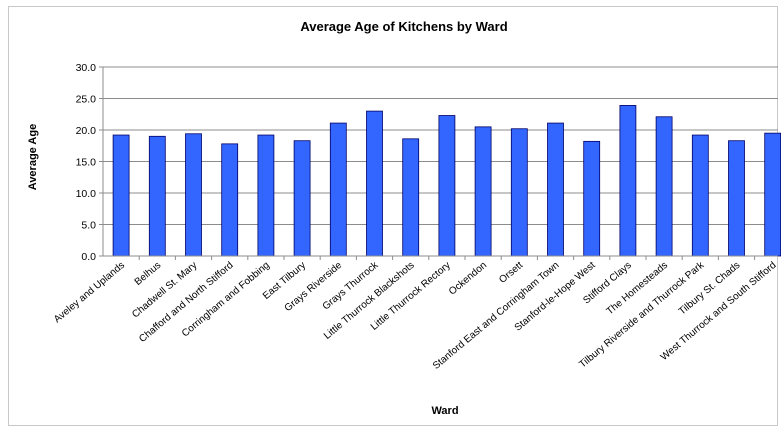 This screenshot has width=781, height=430. I want to click on x-tick-label: Tilbury St. Chads, so click(710, 288).